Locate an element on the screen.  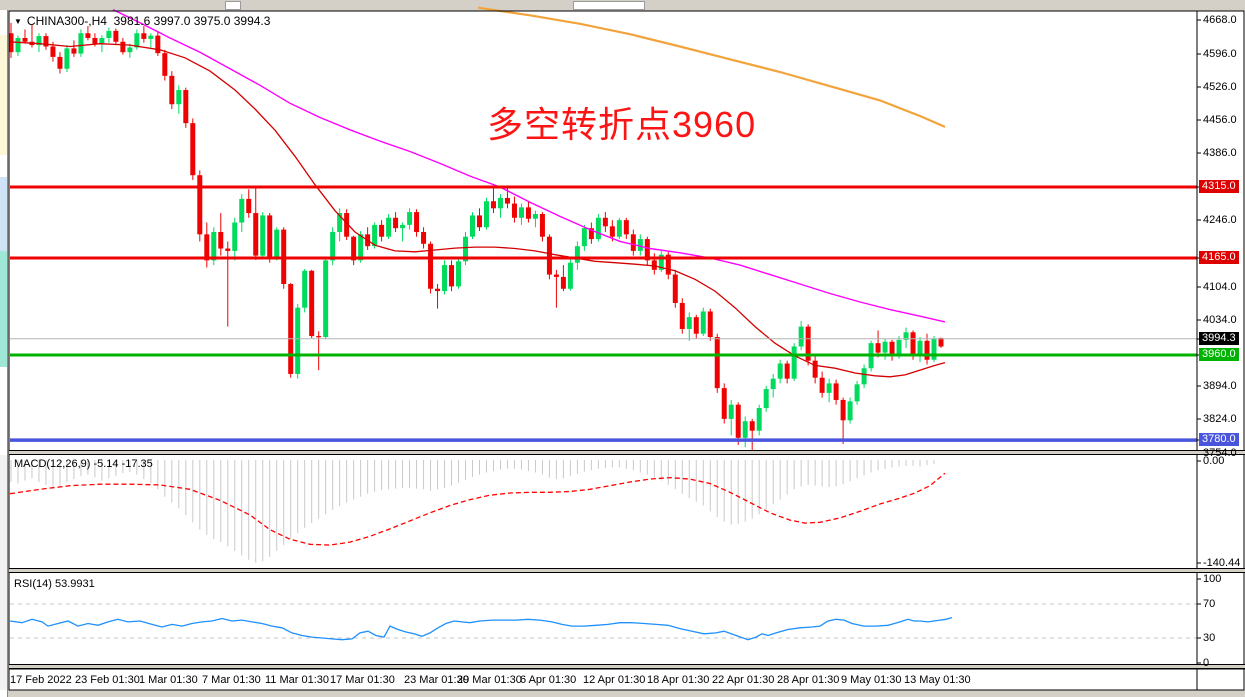
chart-annotation-text: 多空转折点3960 is located at coordinates (622, 124).